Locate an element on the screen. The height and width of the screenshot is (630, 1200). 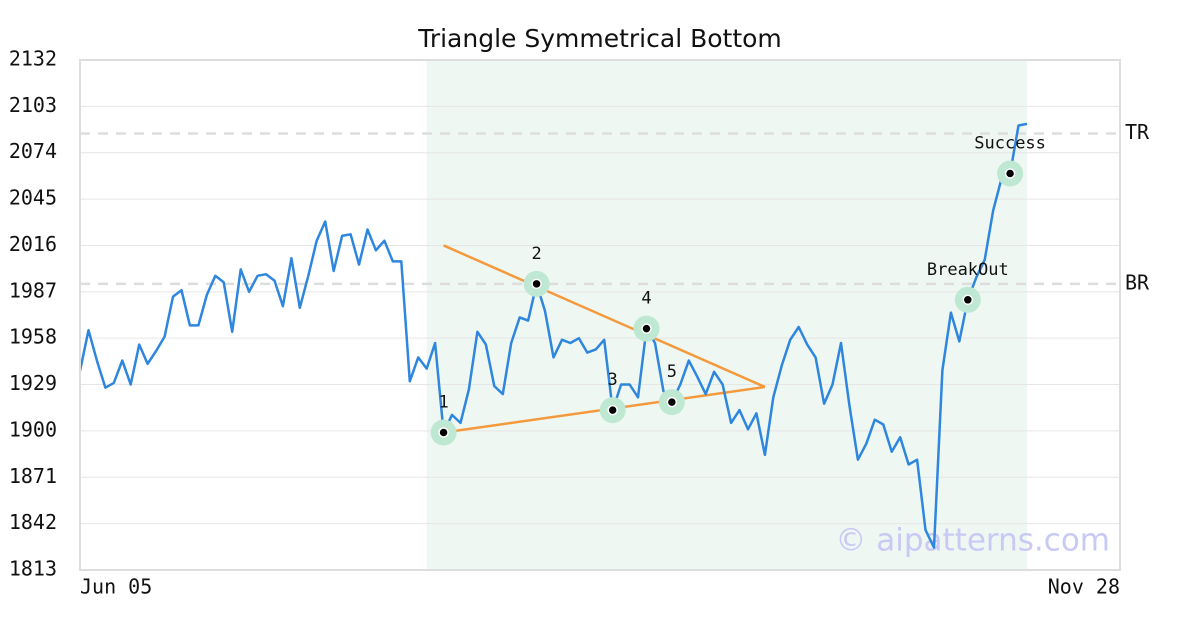
y-tick-label: 1987 is located at coordinates (33, 290).